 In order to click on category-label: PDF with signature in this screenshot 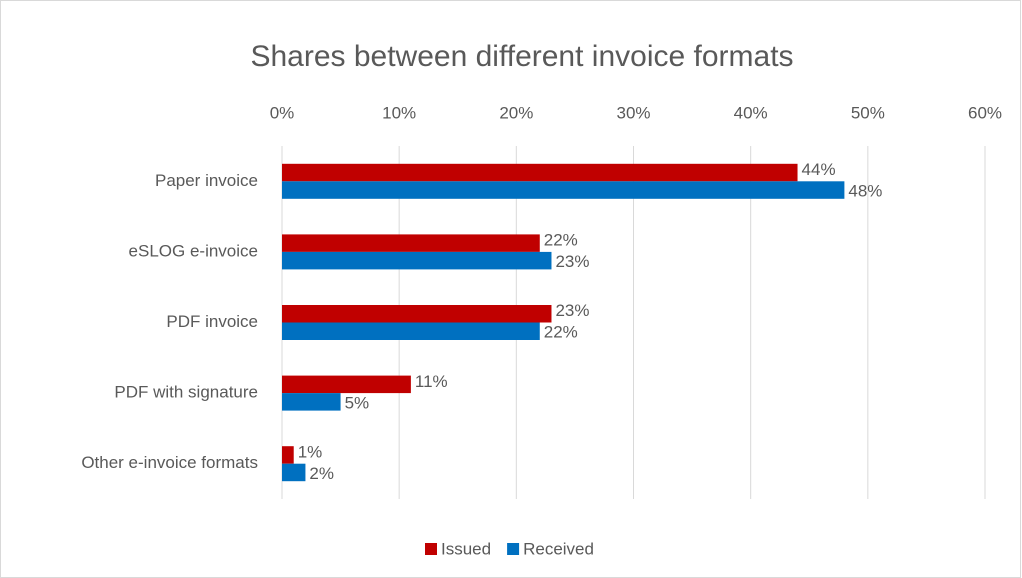, I will do `click(186, 392)`.